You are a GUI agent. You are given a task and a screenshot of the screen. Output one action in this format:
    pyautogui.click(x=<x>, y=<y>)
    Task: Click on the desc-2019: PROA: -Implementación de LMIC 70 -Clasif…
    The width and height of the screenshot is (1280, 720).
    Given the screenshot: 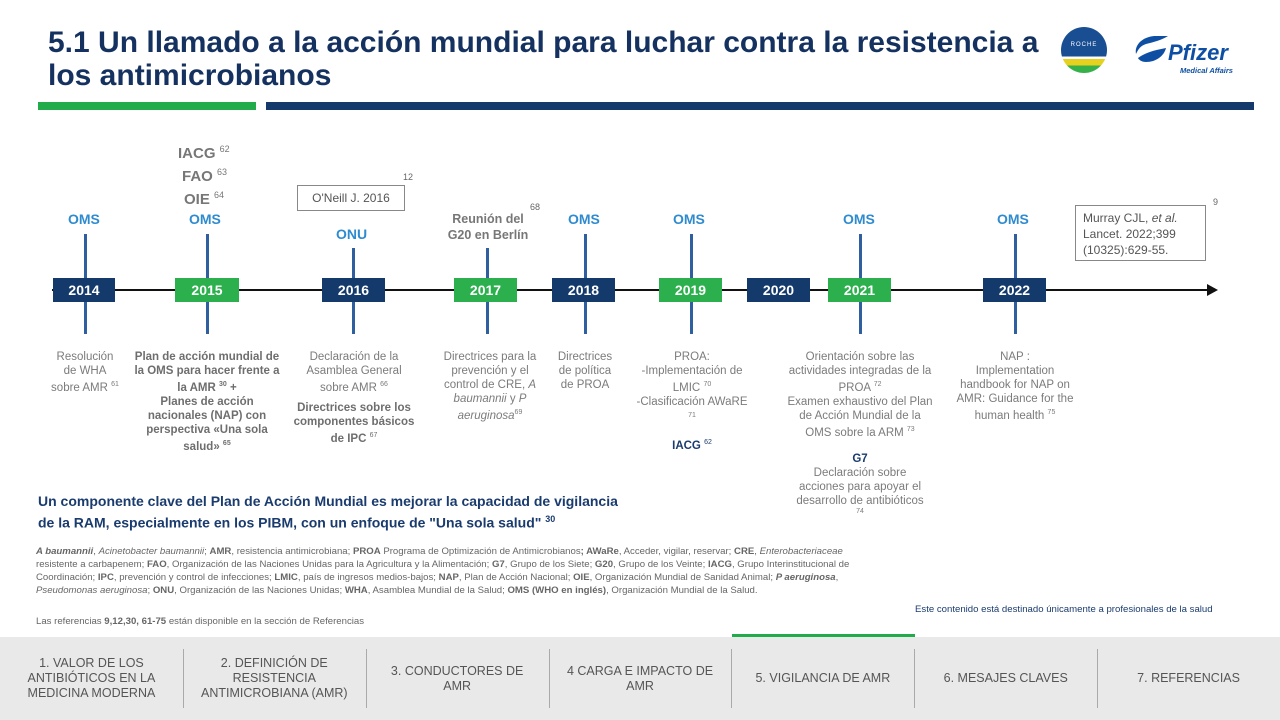 What is the action you would take?
    pyautogui.click(x=692, y=401)
    